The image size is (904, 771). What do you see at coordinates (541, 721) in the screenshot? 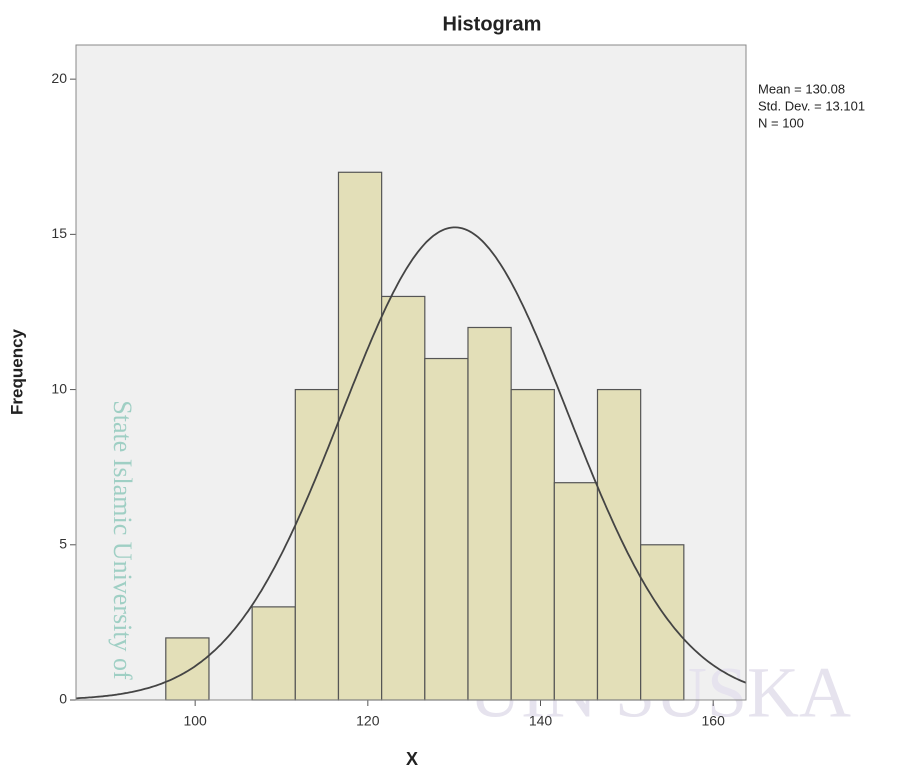
I see `x-tick-label: 140` at bounding box center [541, 721].